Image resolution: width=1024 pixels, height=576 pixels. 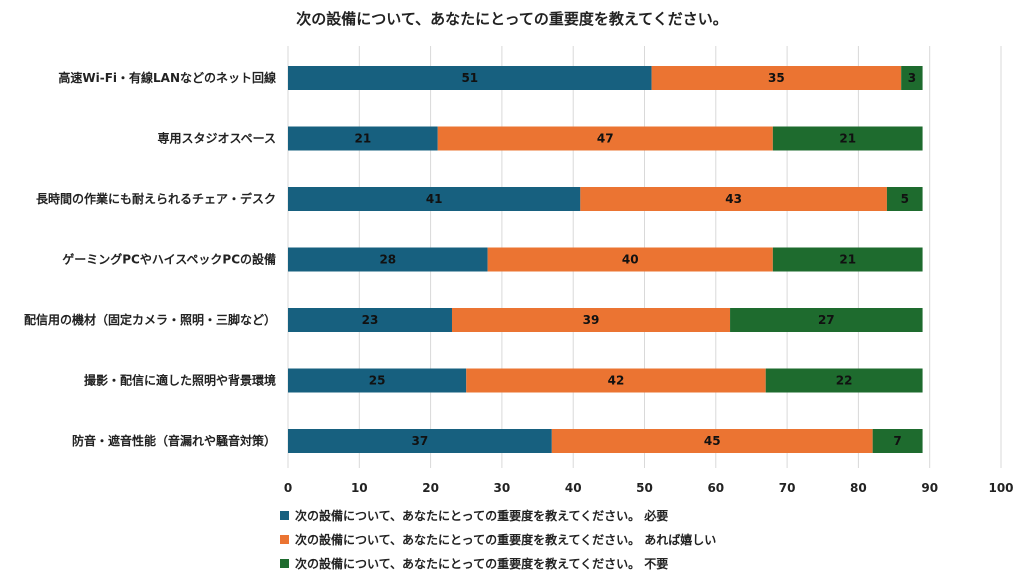 What do you see at coordinates (715, 488) in the screenshot?
I see `x-tick-label-6: 60` at bounding box center [715, 488].